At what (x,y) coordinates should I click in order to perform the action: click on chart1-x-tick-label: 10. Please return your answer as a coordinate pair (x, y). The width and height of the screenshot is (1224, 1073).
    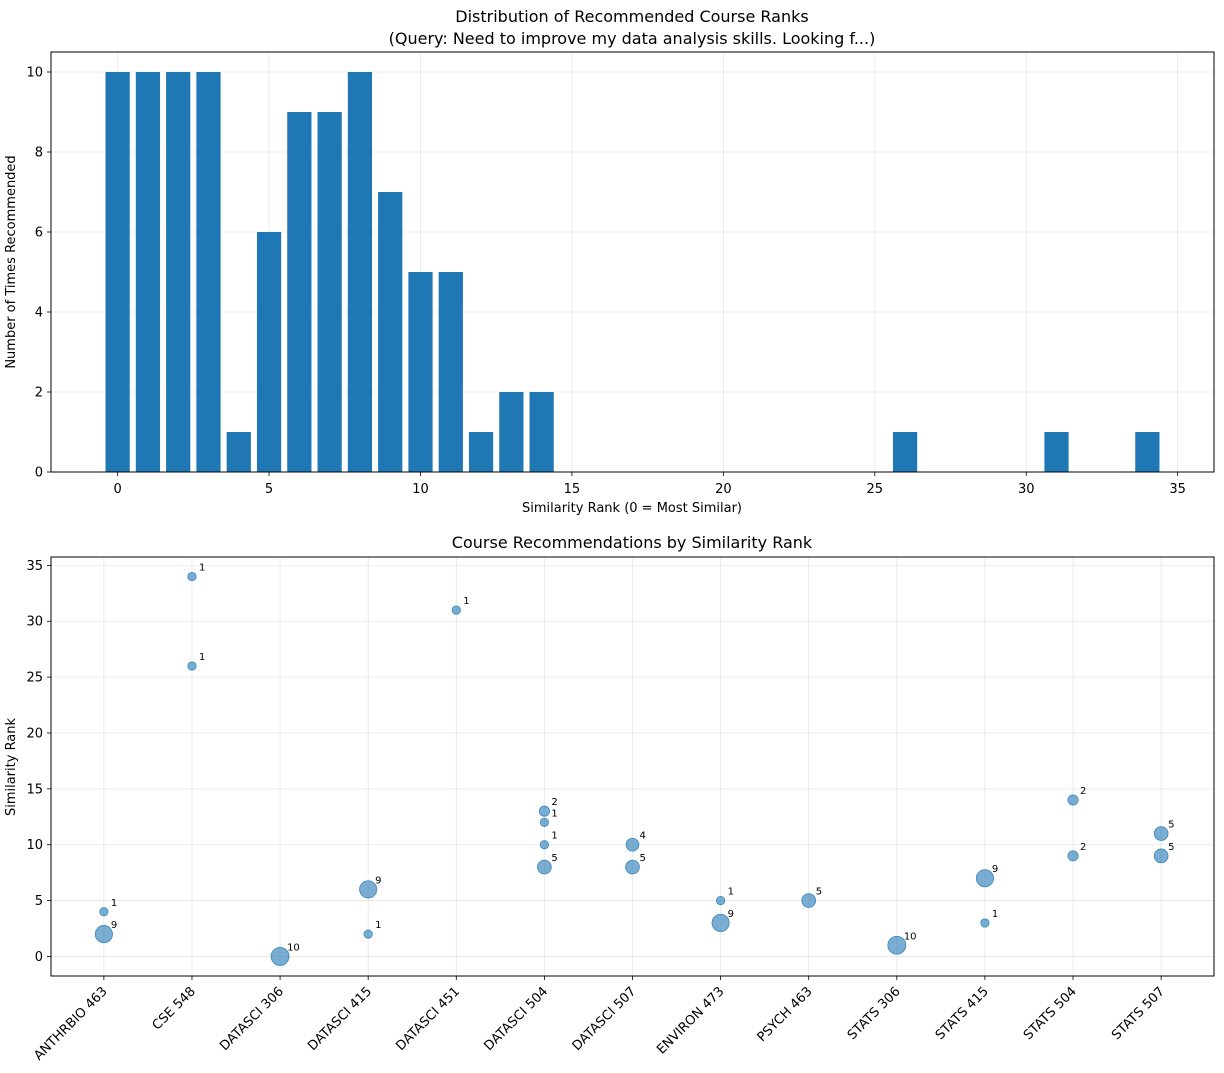
    Looking at the image, I should click on (420, 489).